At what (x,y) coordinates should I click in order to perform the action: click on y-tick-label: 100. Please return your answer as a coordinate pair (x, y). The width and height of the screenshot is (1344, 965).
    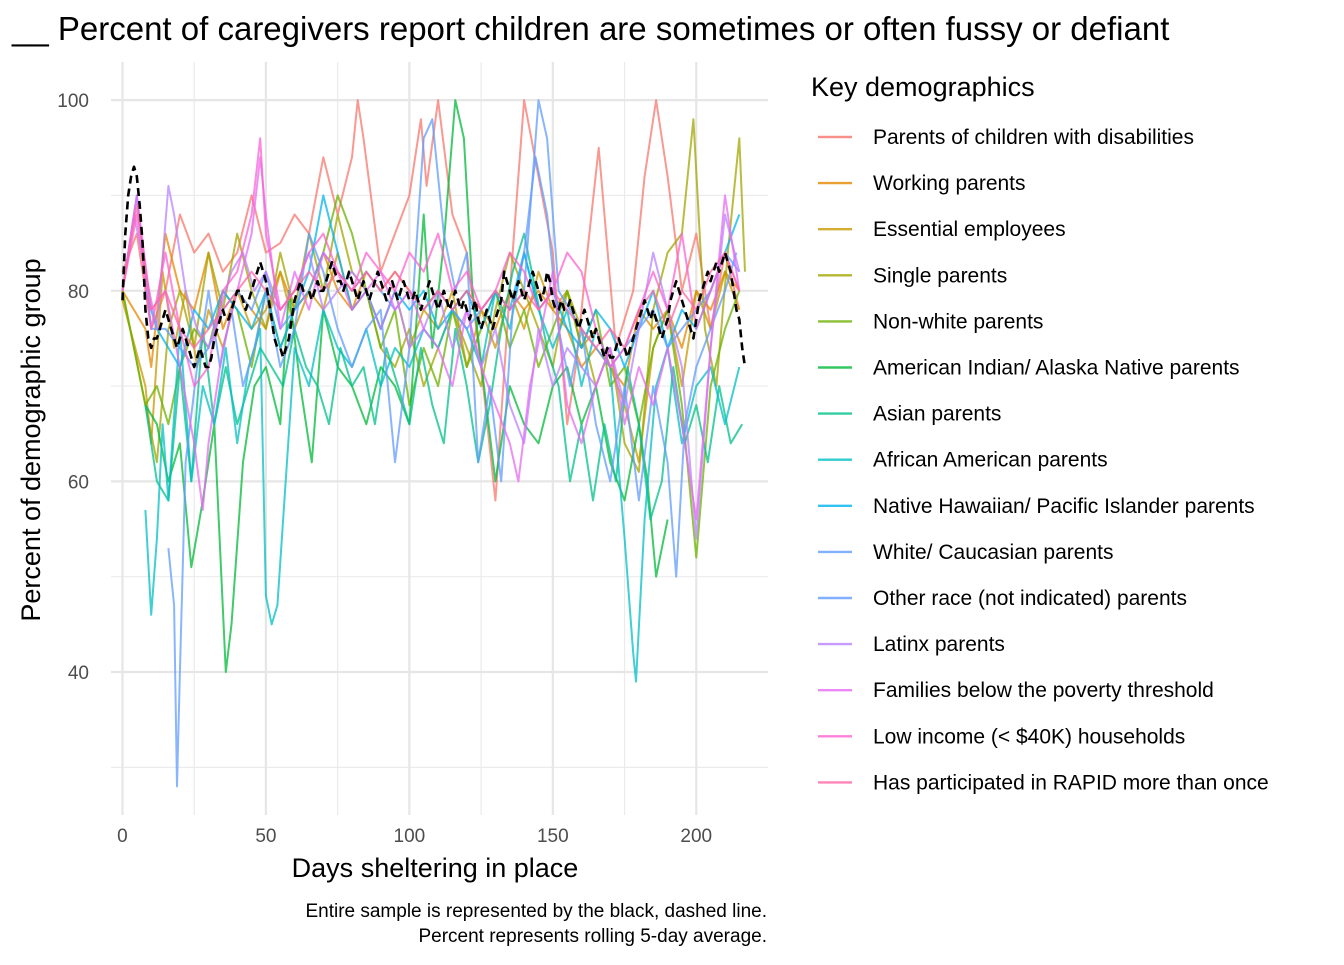
    Looking at the image, I should click on (73, 101).